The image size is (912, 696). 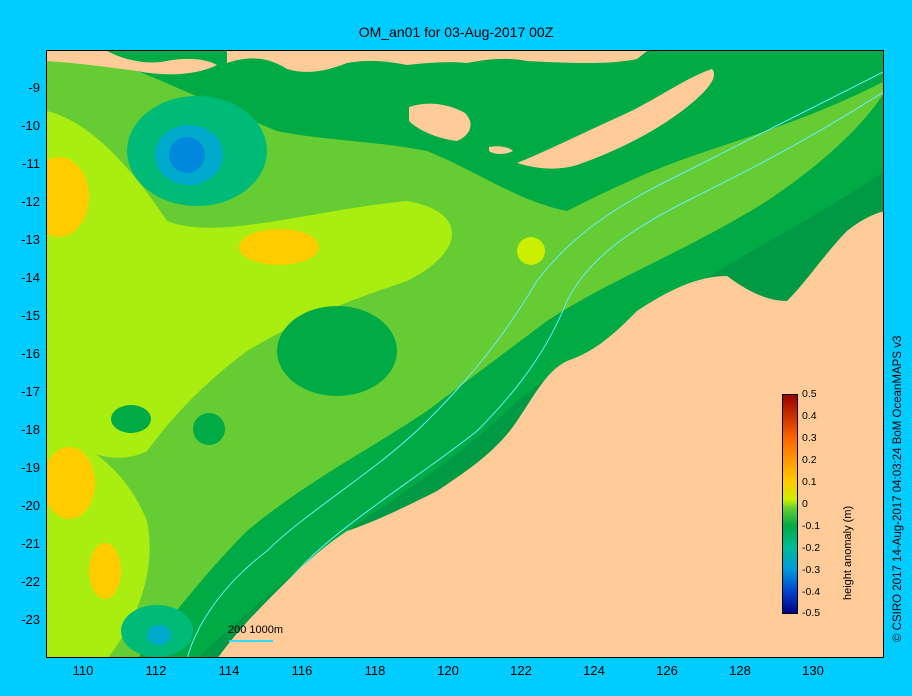 What do you see at coordinates (132, 63) in the screenshot?
I see `island-west` at bounding box center [132, 63].